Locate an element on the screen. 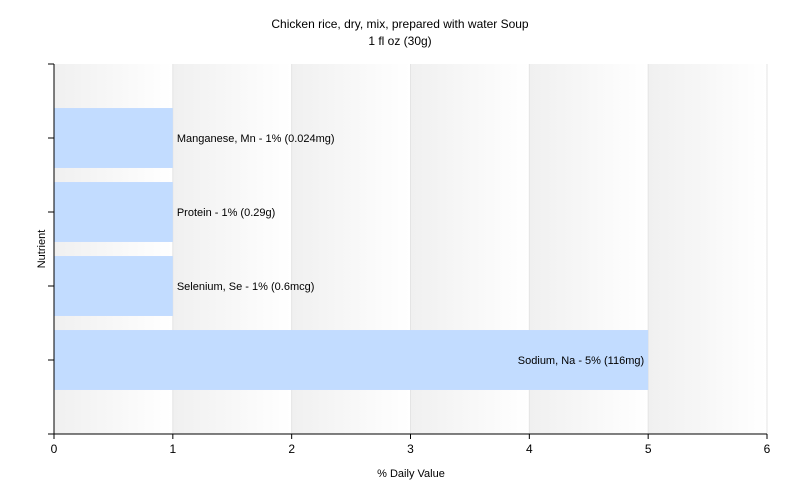 This screenshot has width=800, height=500. chart-subtitle: 1 fl oz (30g) is located at coordinates (399, 41).